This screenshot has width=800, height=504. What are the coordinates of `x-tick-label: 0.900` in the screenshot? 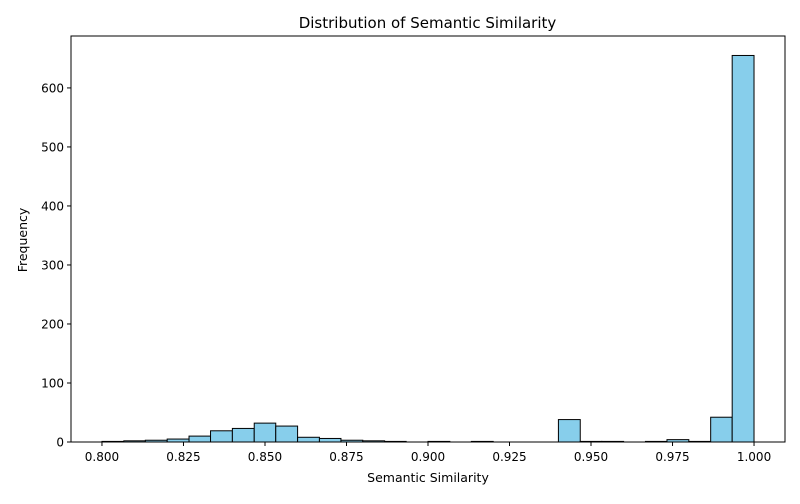 It's located at (428, 457).